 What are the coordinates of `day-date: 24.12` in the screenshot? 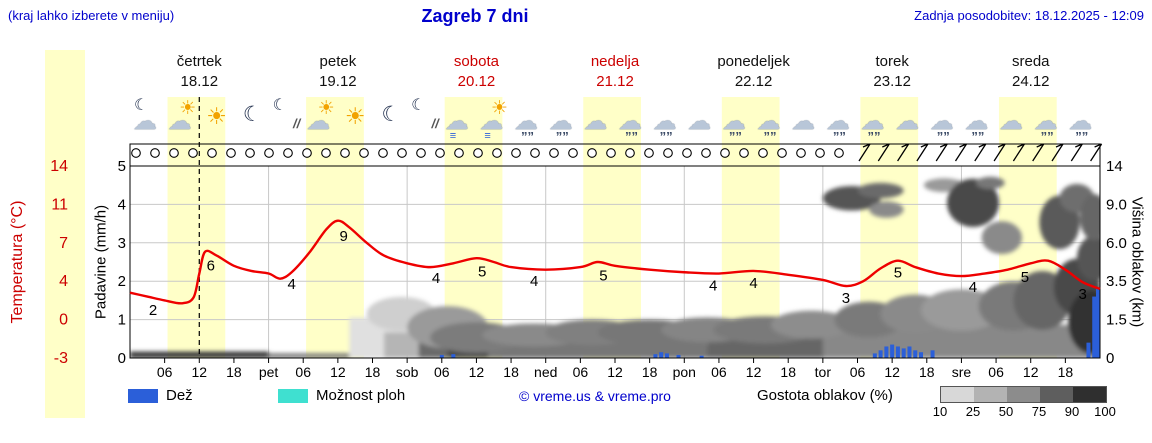 It's located at (1030, 81).